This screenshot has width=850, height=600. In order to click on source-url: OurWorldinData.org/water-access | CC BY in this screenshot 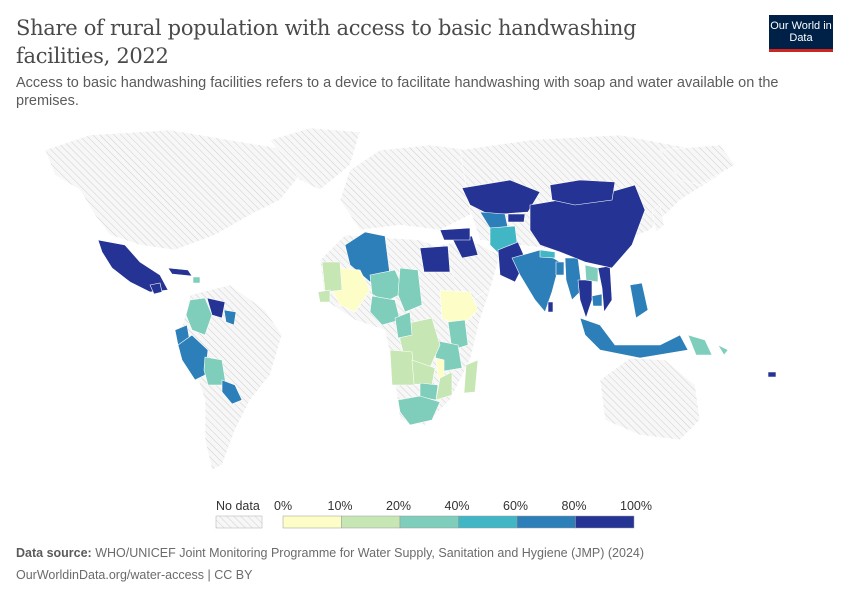, I will do `click(134, 575)`.